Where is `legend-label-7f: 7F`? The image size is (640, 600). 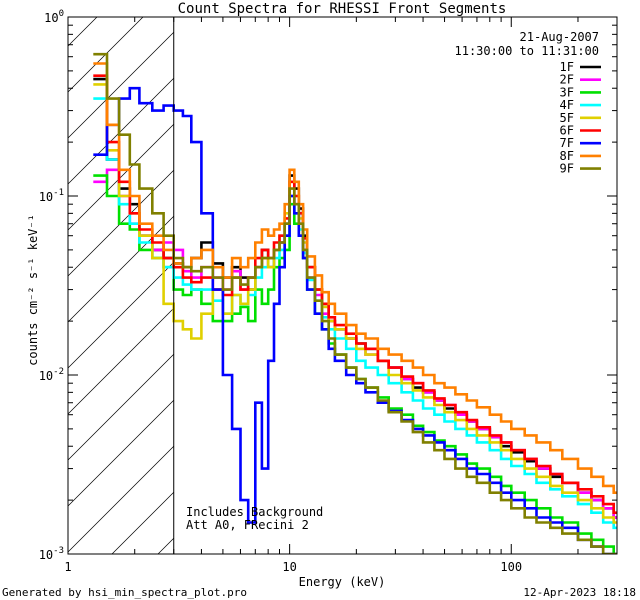 legend-label-7f: 7F is located at coordinates (567, 143).